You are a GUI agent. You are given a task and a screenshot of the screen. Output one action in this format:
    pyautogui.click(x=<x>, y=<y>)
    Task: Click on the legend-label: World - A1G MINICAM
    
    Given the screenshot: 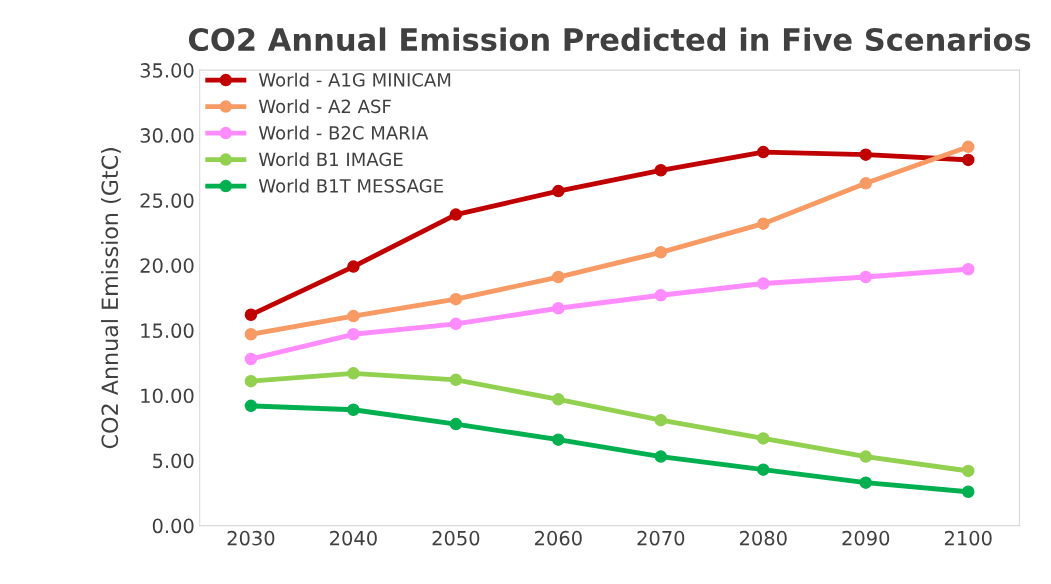 What is the action you would take?
    pyautogui.click(x=354, y=79)
    